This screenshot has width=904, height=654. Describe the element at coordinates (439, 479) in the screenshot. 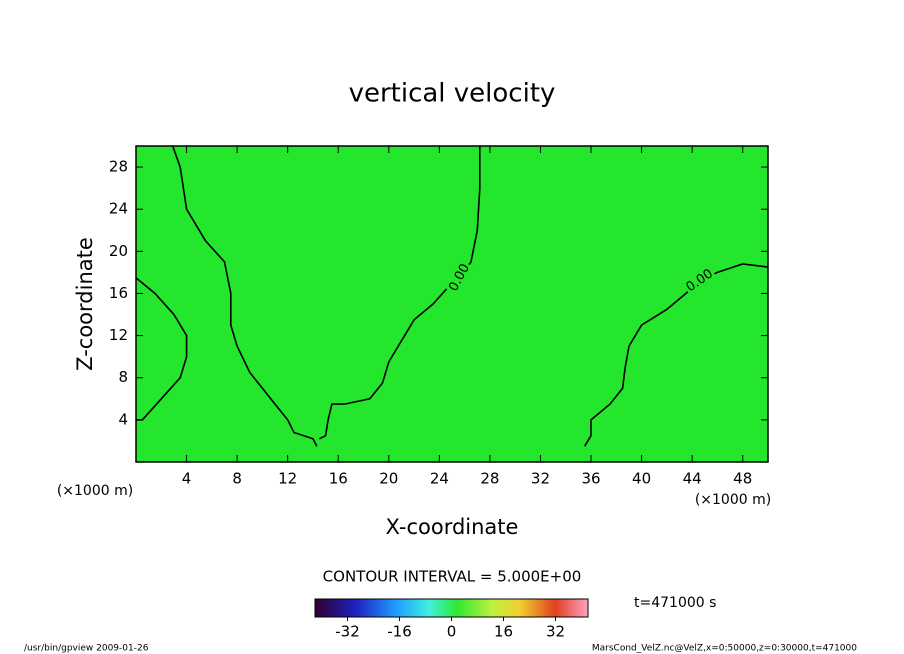

I see `x-tick-label: 24` at that location.